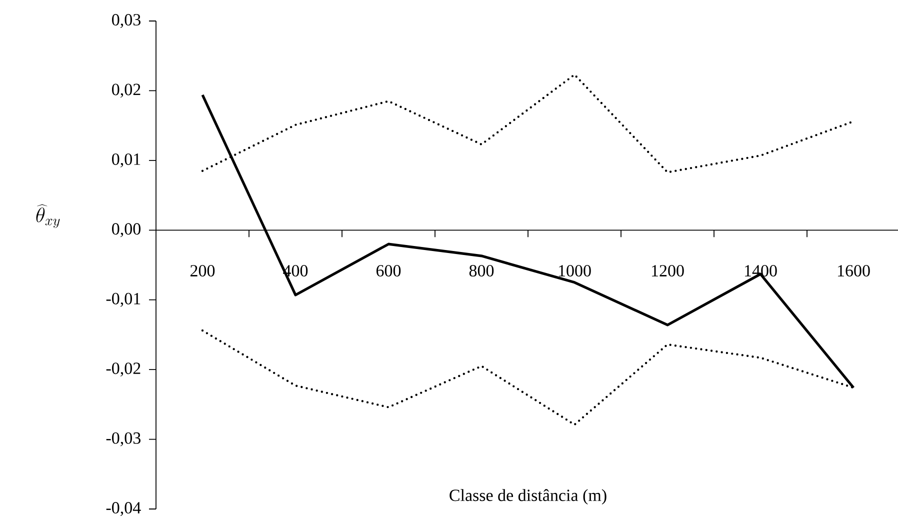 The image size is (898, 527). What do you see at coordinates (126, 91) in the screenshot?
I see `y-tick-label: 0,02` at bounding box center [126, 91].